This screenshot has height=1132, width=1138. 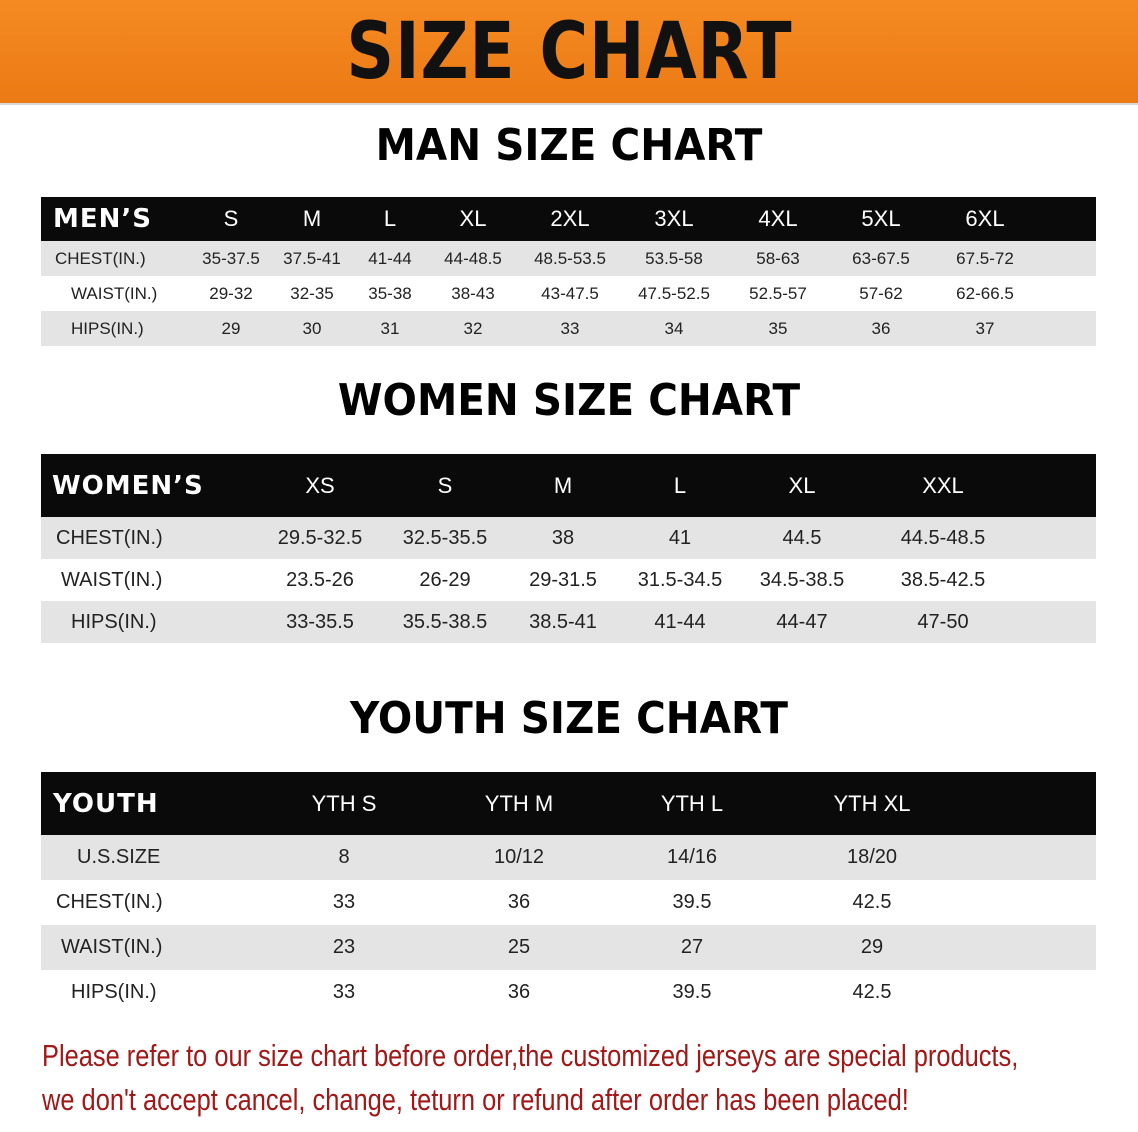 I want to click on size-header: YTH M, so click(x=519, y=803).